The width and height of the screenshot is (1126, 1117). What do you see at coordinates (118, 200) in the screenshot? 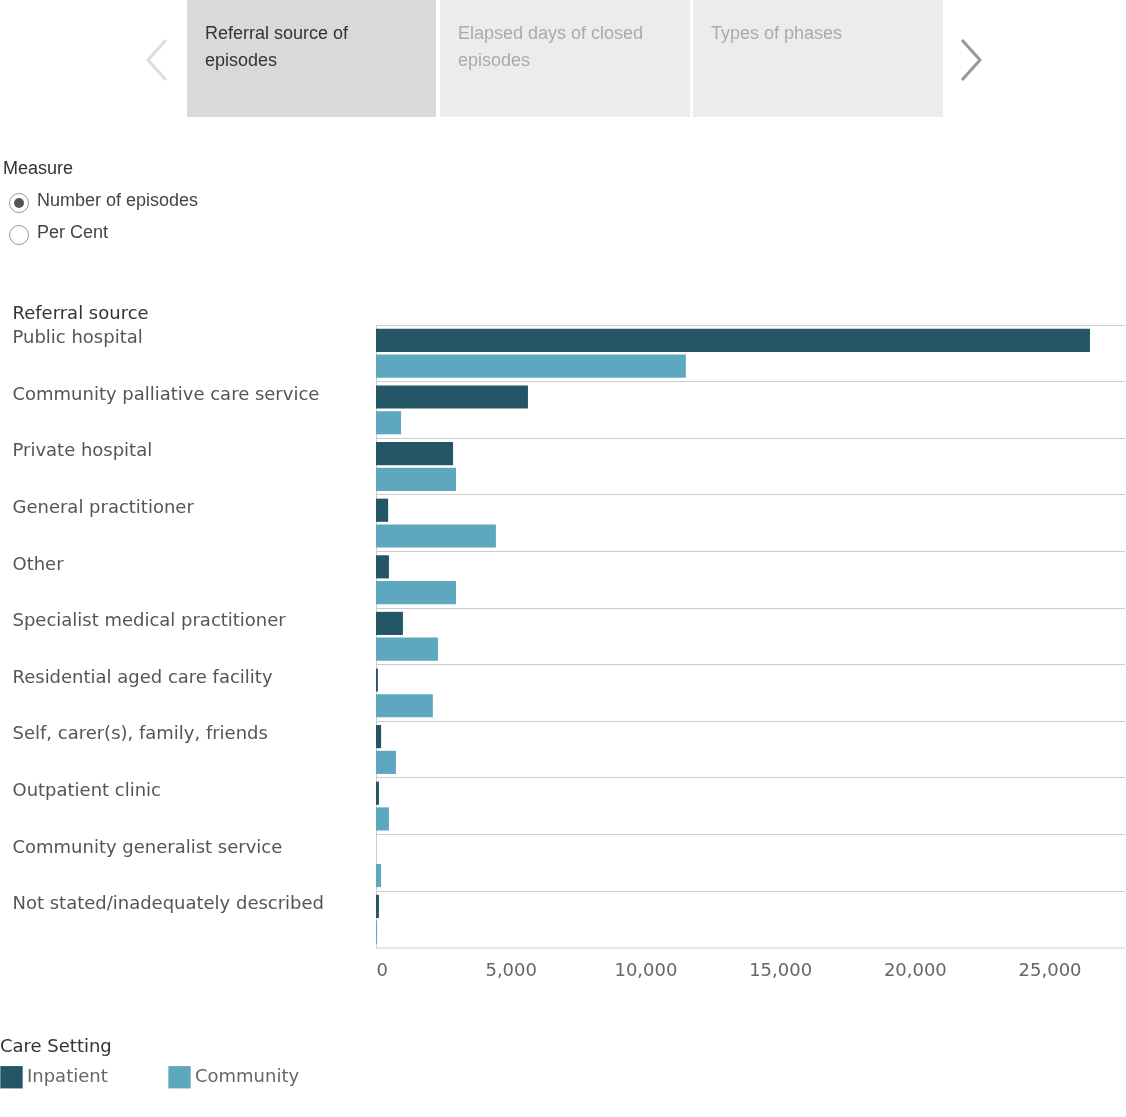
I see `text: Number of episodes` at bounding box center [118, 200].